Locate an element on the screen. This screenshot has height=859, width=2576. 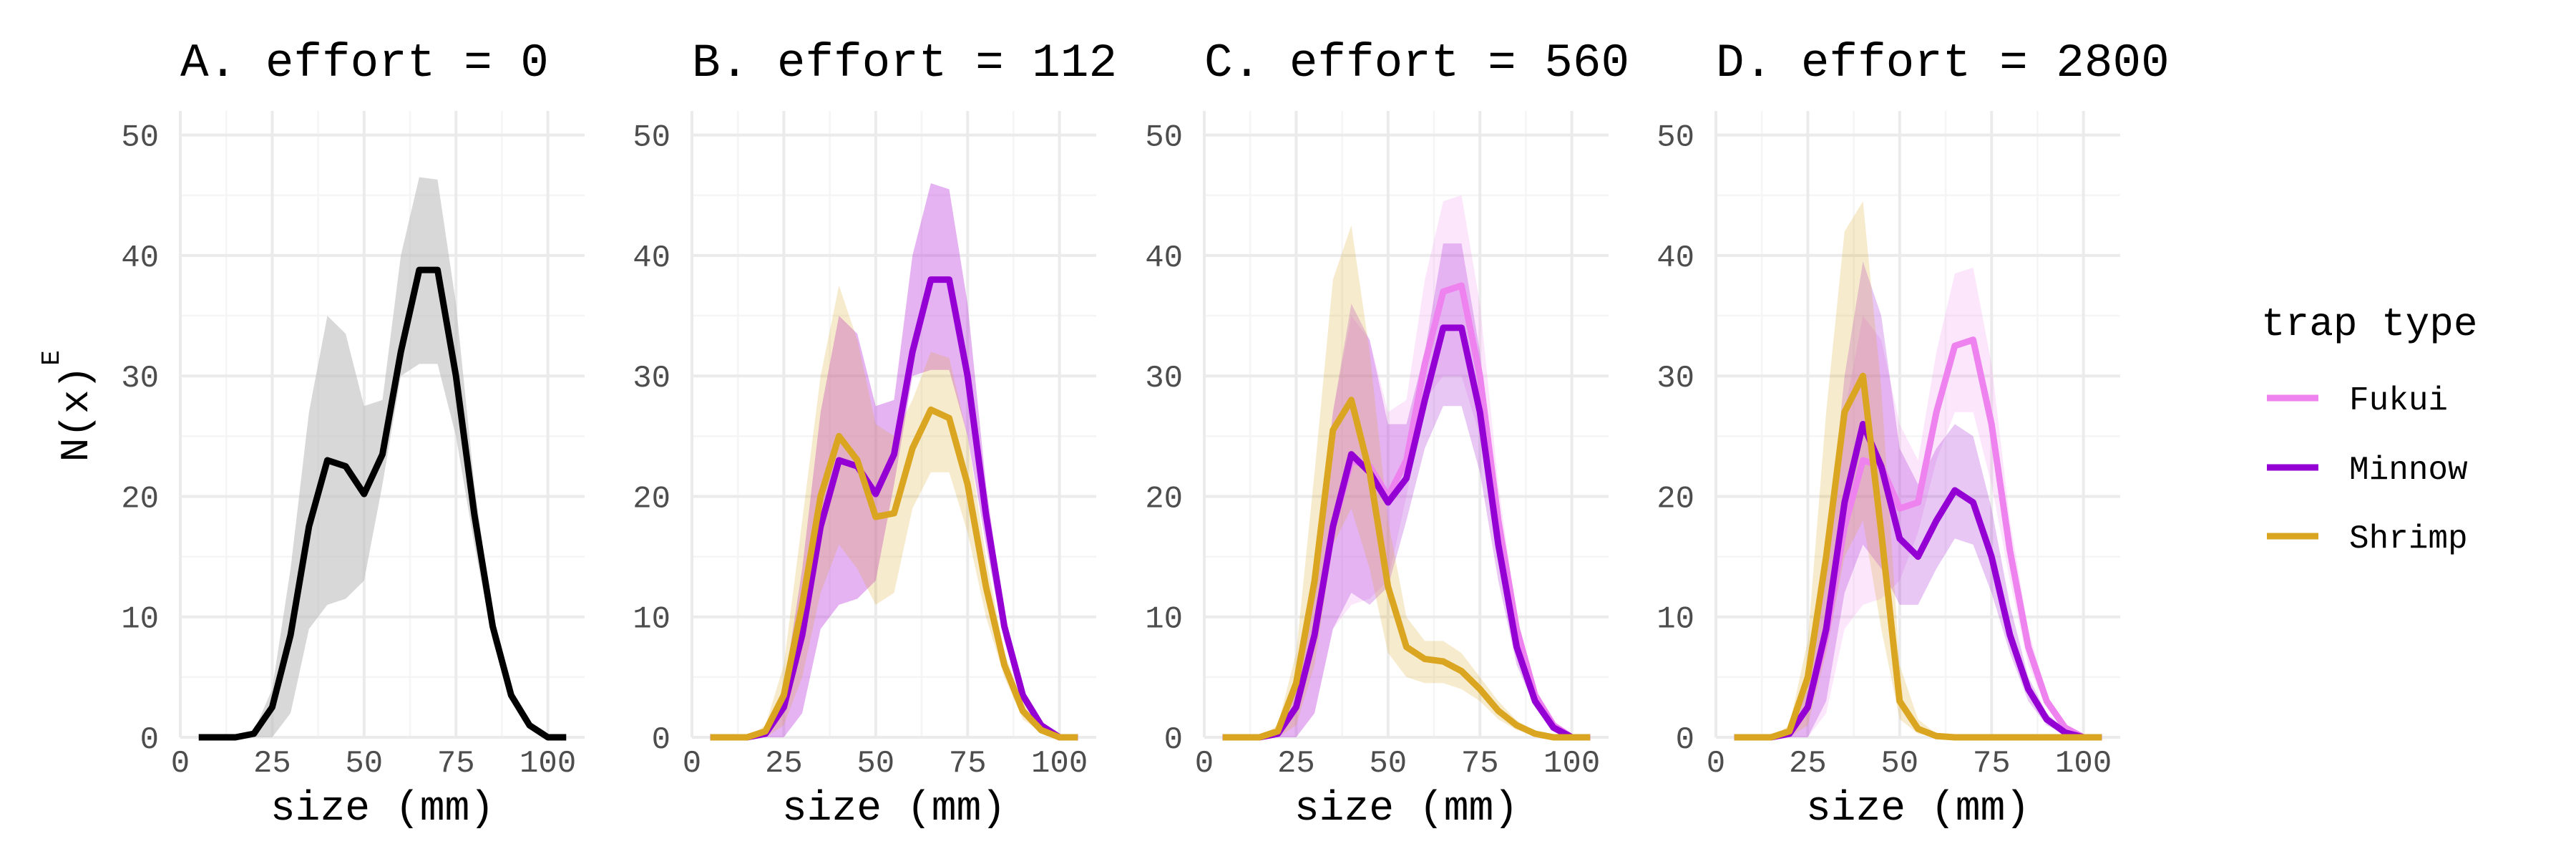
y-axis-title-group: N(x) E is located at coordinates (68, 406).